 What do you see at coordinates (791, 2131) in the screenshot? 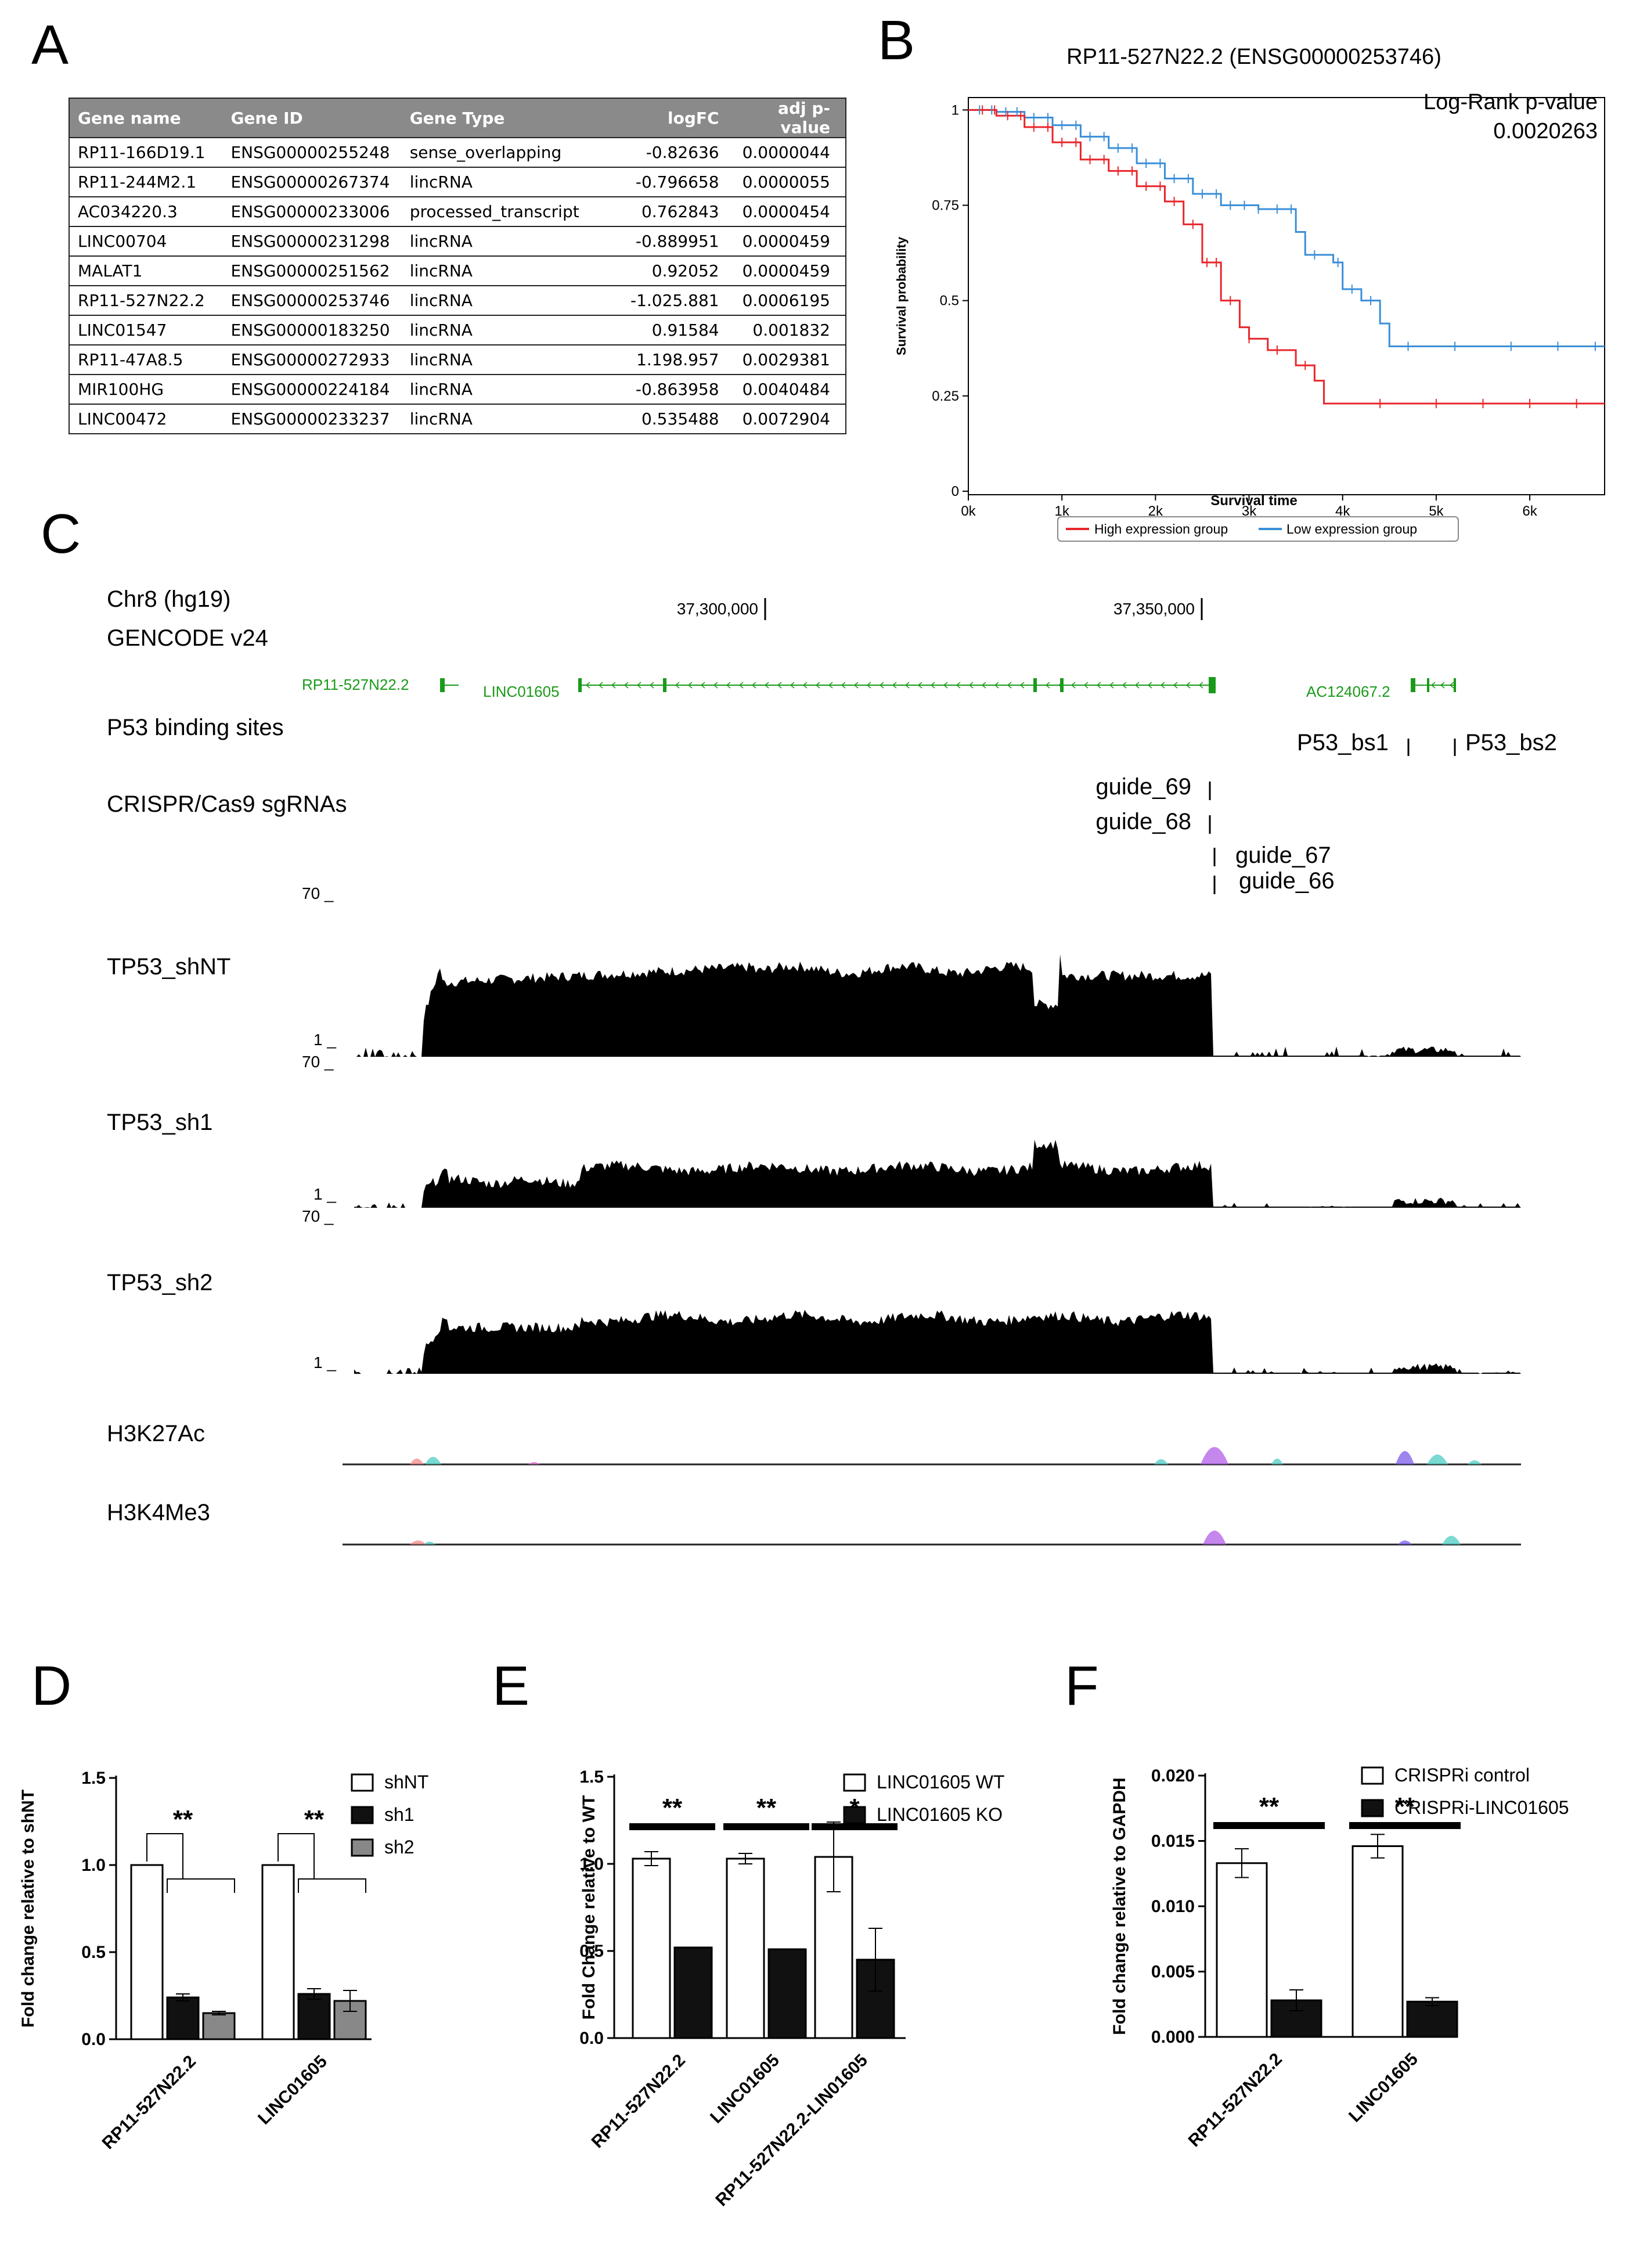
I see `category-label: RP11-527N22.2-LIN01605` at bounding box center [791, 2131].